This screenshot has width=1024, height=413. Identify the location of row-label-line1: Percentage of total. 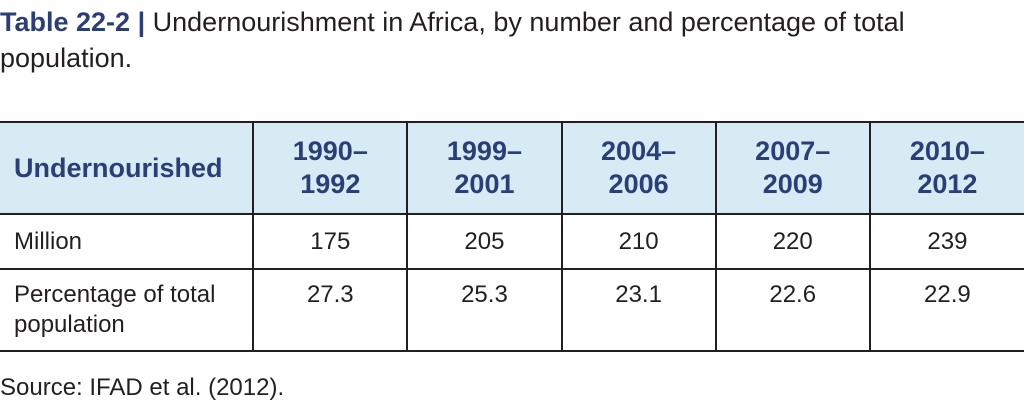
(115, 294).